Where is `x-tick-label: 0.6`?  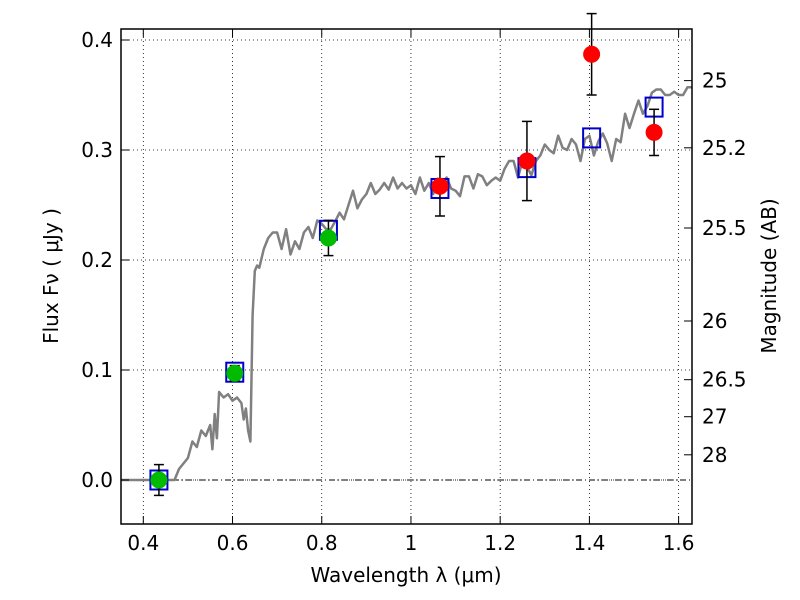 x-tick-label: 0.6 is located at coordinates (233, 543).